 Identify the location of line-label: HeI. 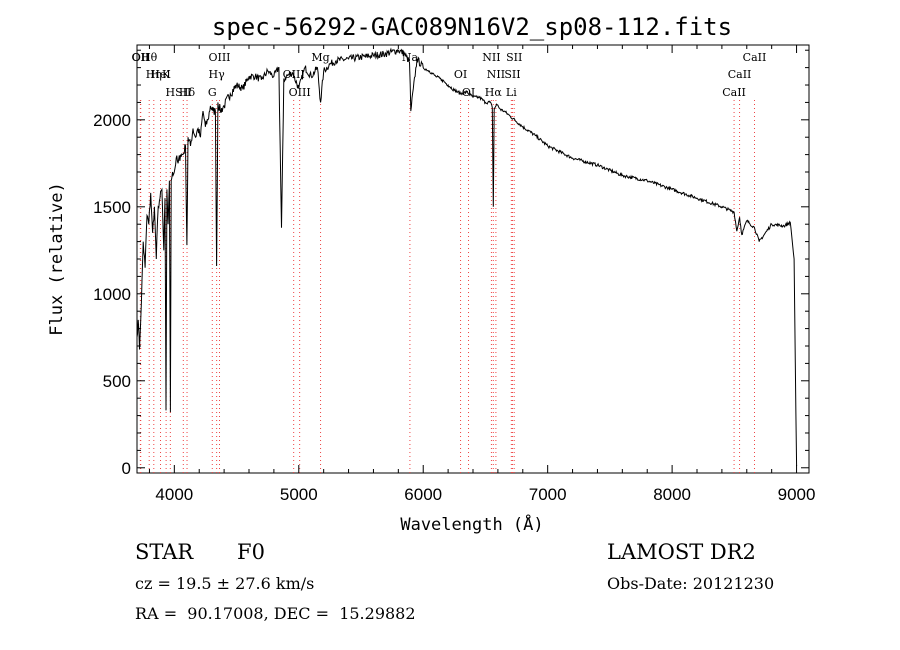
(160, 74).